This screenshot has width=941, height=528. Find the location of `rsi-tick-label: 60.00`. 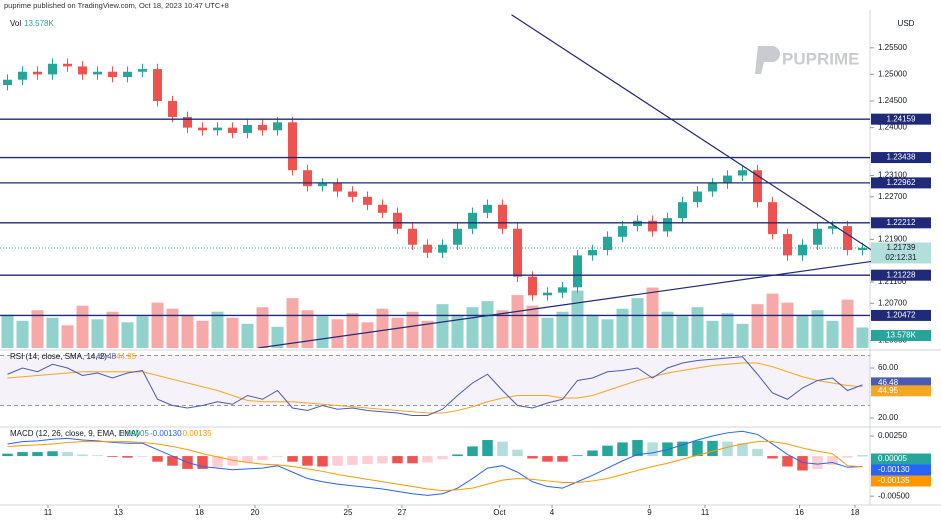

rsi-tick-label: 60.00 is located at coordinates (888, 367).